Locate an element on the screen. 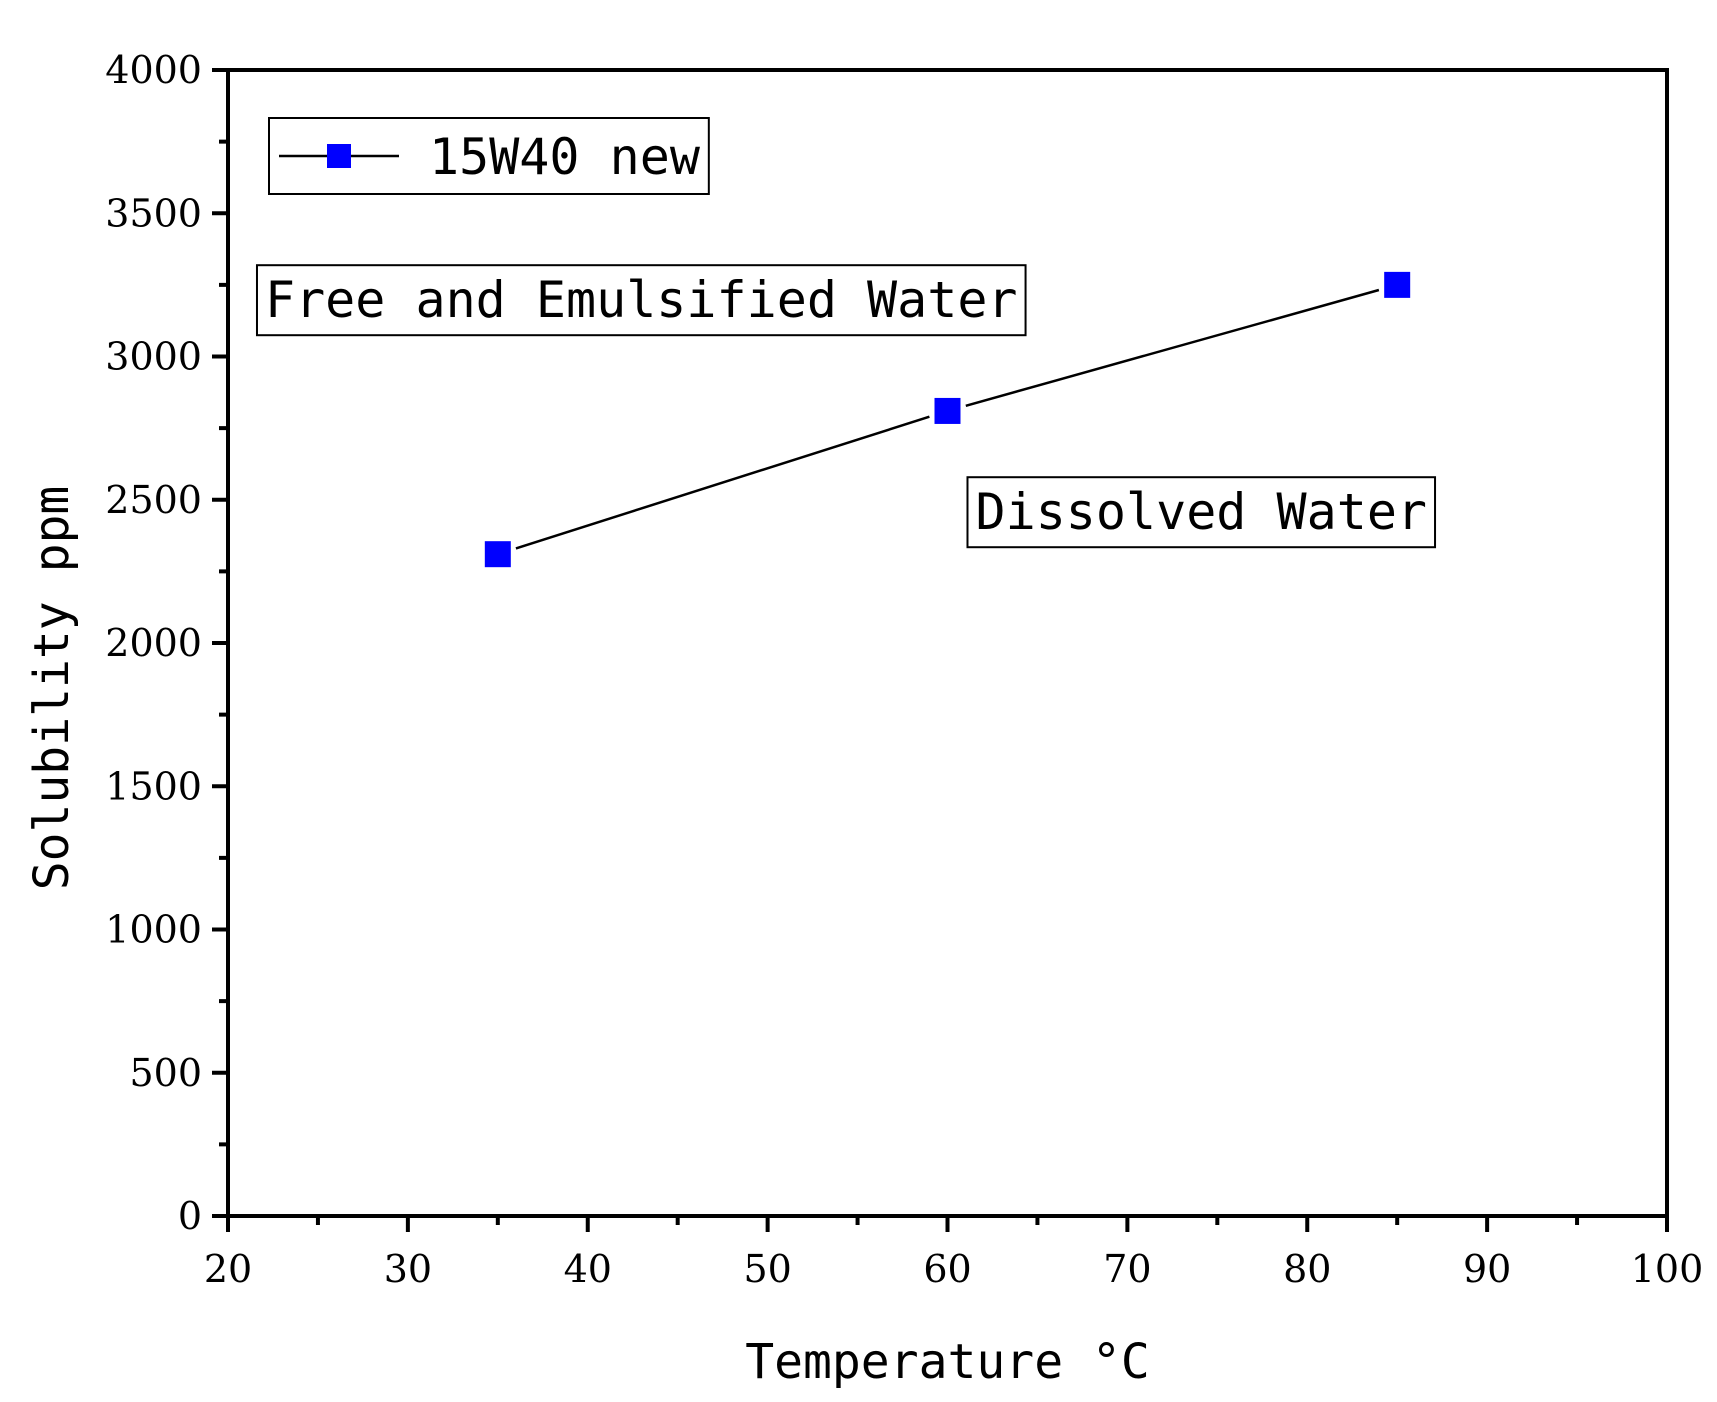 Image resolution: width=1717 pixels, height=1402 pixels. x-axis-ticks: 20 30 40 50 60 70 80 90 100 is located at coordinates (953, 1253).